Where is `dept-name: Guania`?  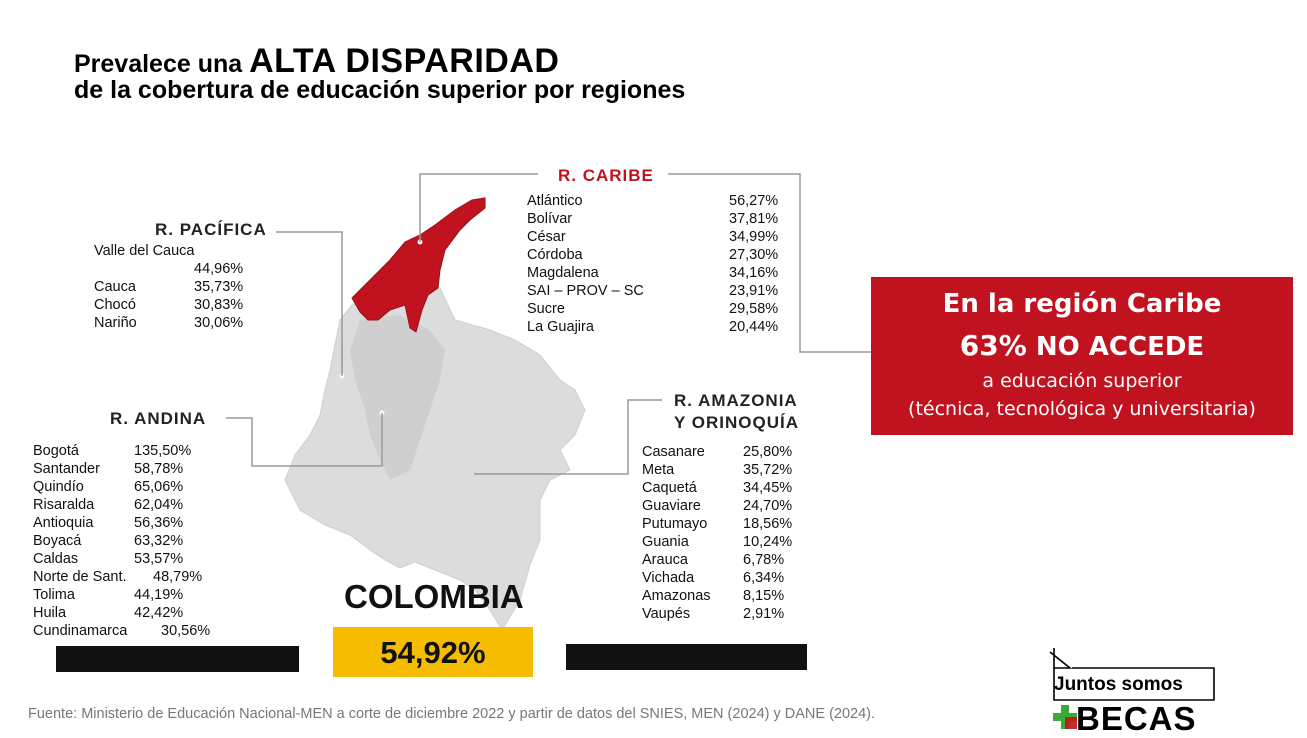
dept-name: Guania is located at coordinates (665, 542).